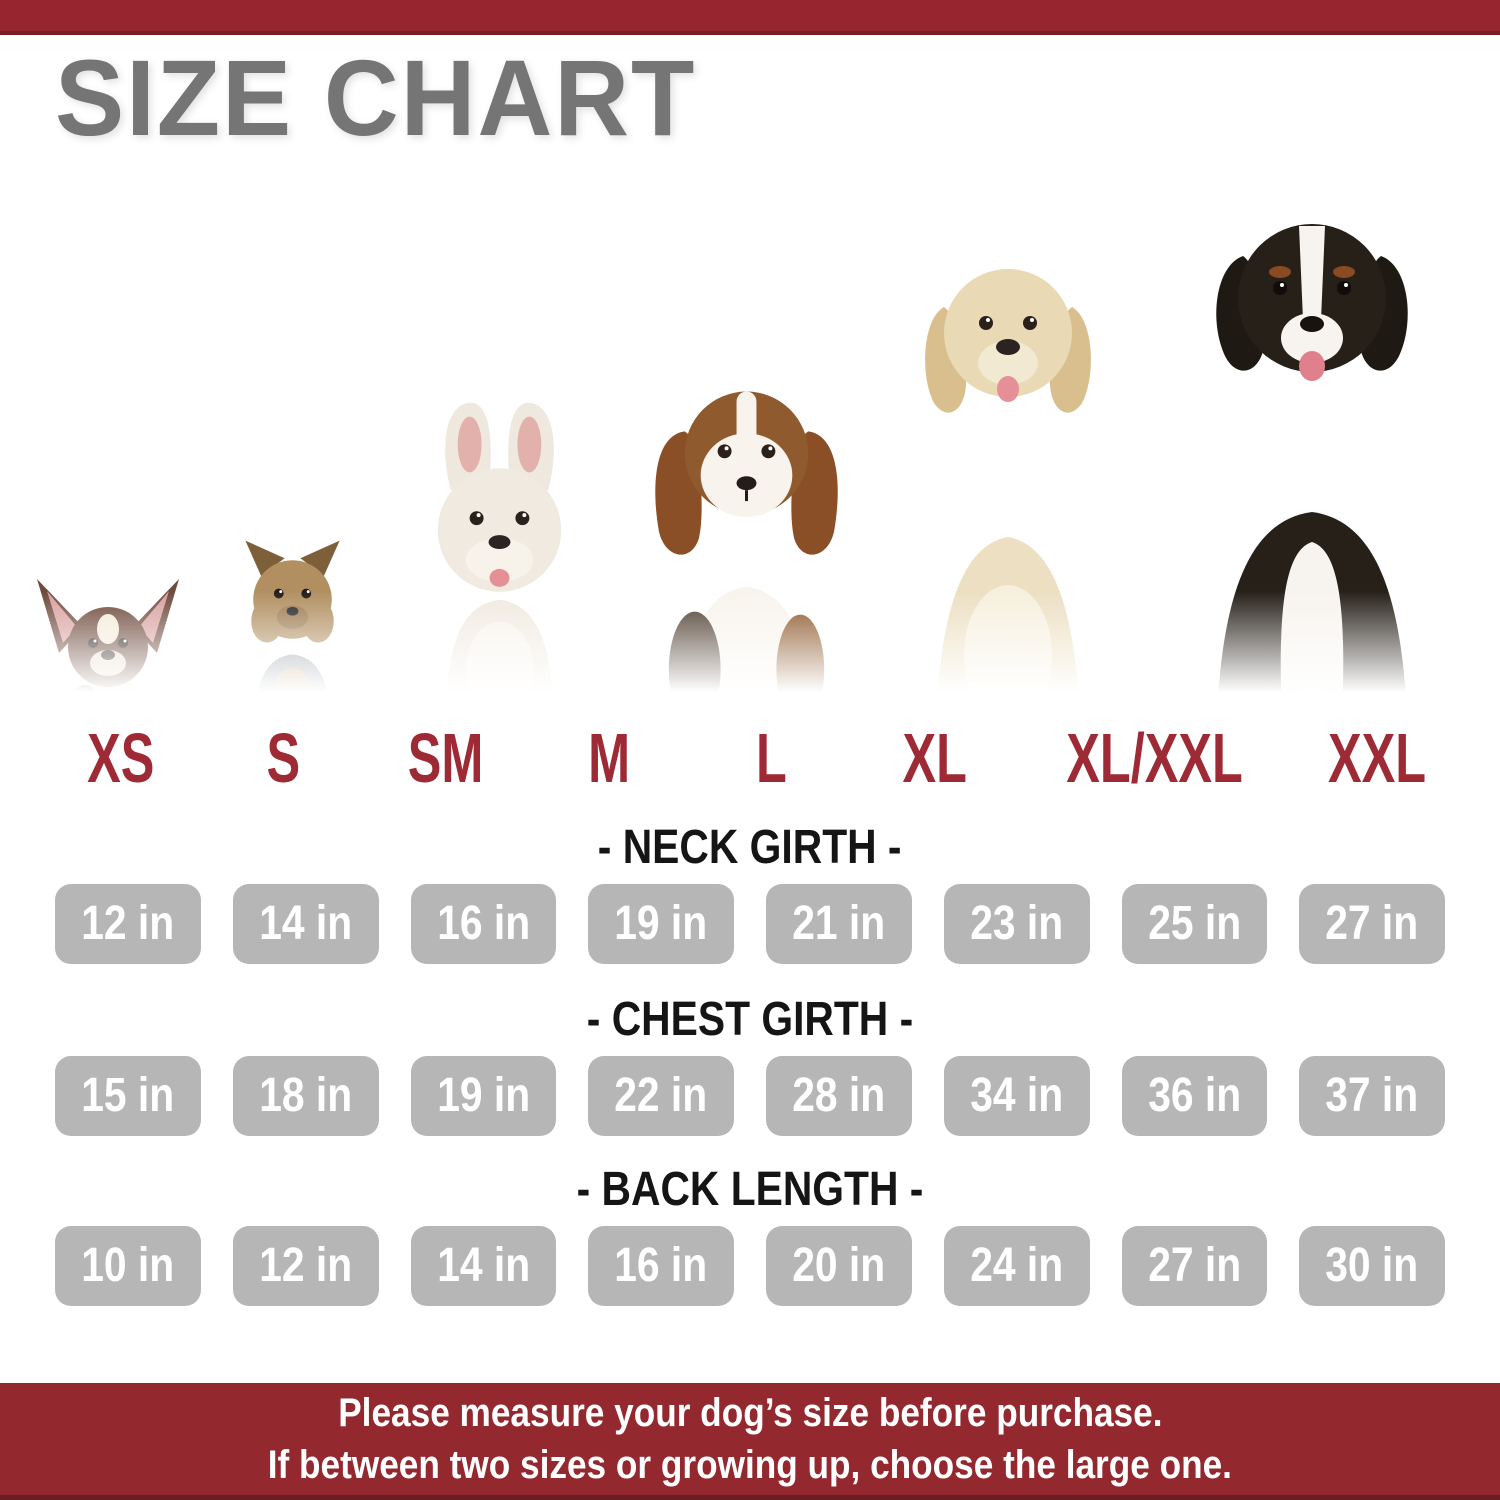 This screenshot has width=1500, height=1500. Describe the element at coordinates (128, 924) in the screenshot. I see `neck-girth-value-xs: 12 in` at that location.